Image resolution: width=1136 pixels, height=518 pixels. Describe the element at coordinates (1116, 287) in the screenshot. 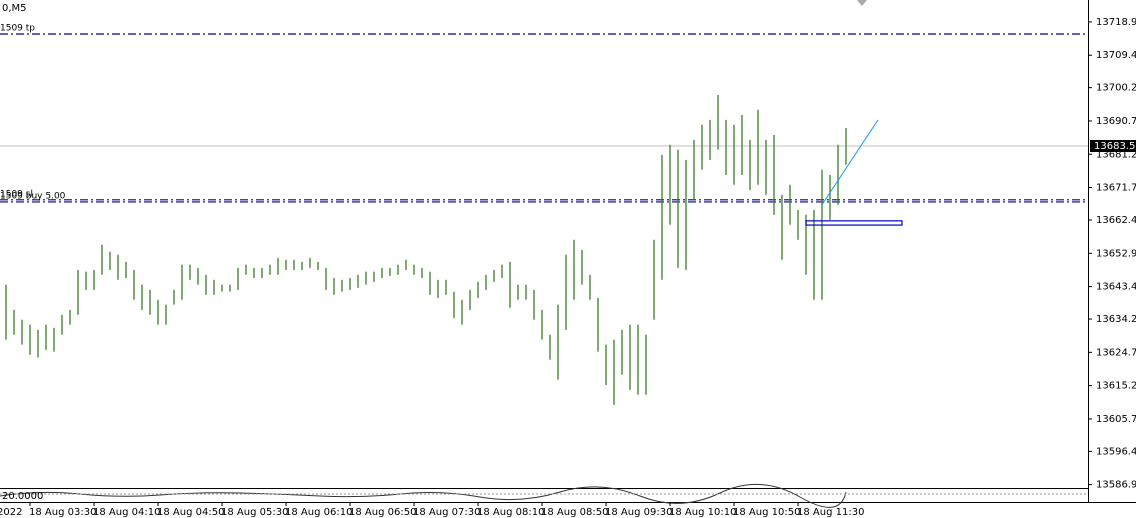

I see `y-tick-label: 13643.45` at that location.